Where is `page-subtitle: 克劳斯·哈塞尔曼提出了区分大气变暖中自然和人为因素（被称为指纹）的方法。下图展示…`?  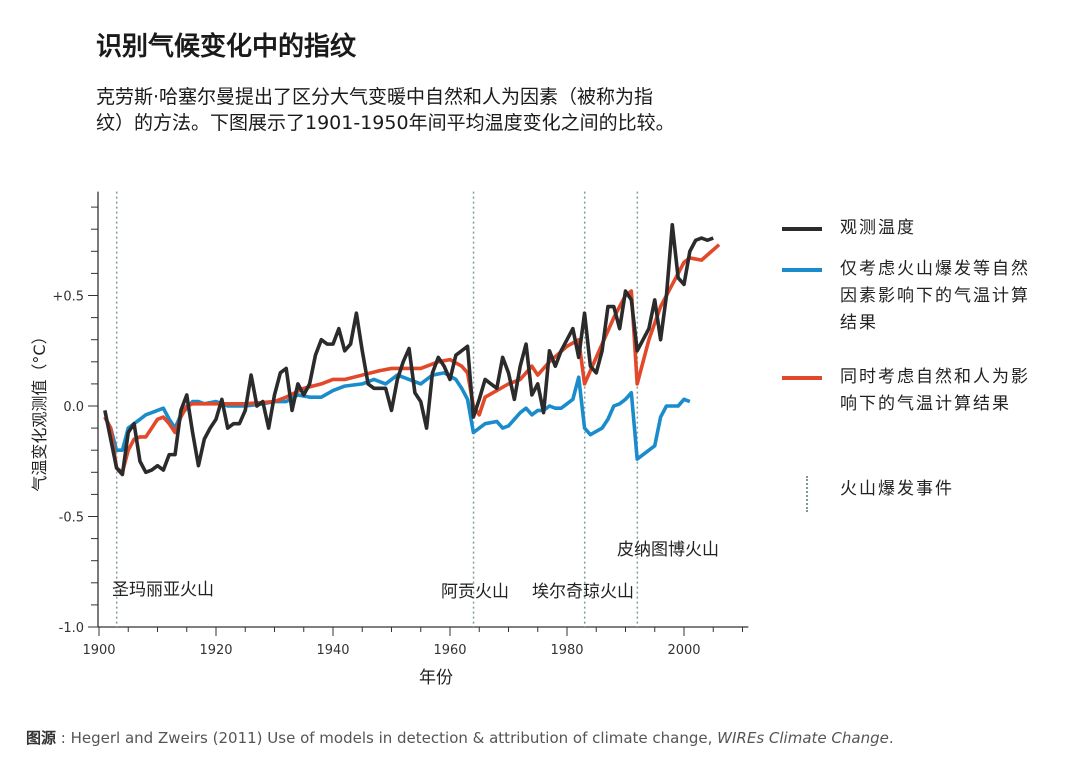 page-subtitle: 克劳斯·哈塞尔曼提出了区分大气变暖中自然和人为因素（被称为指纹）的方法。下图展示… is located at coordinates (385, 110).